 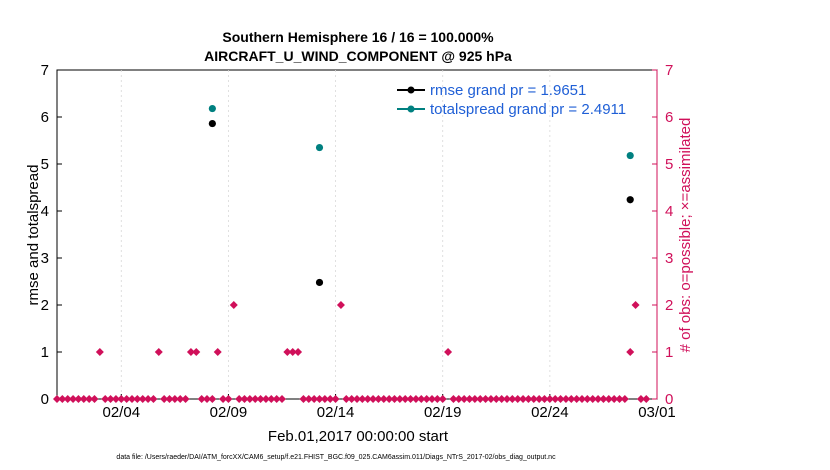 What do you see at coordinates (669, 352) in the screenshot?
I see `y2-tick-label: 1` at bounding box center [669, 352].